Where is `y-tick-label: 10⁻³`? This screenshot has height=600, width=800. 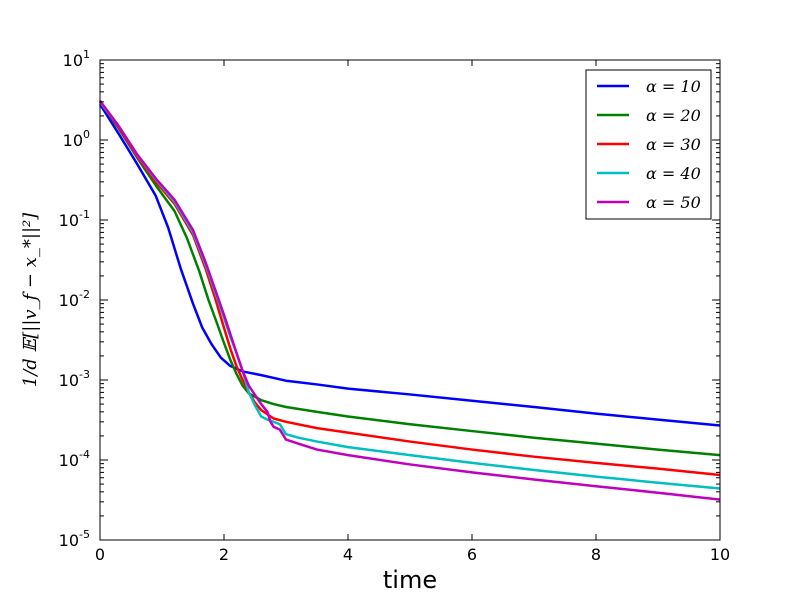
y-tick-label: 10⁻³ is located at coordinates (74, 379).